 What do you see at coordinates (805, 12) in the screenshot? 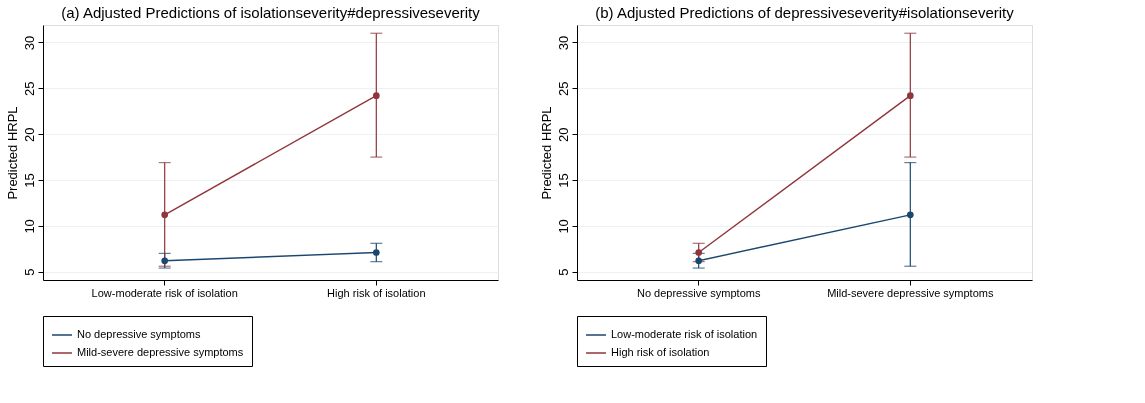
I see `chart-title: (b) Adjusted Predictions of depressiveseverity#isolationseverity` at bounding box center [805, 12].